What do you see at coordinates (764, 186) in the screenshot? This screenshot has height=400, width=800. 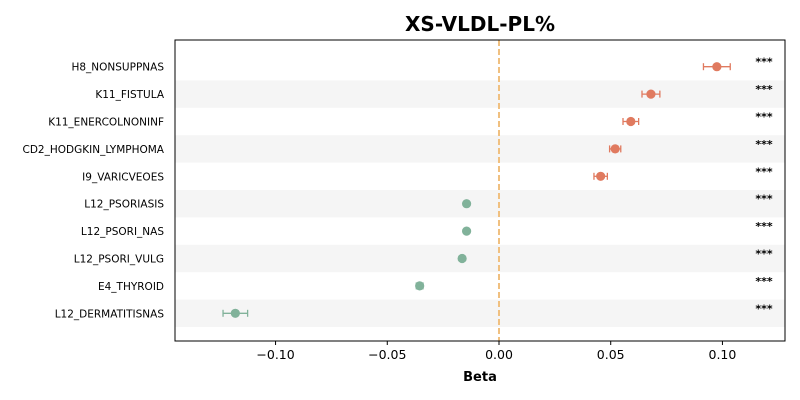 I see `significance-labels: *** *** *** *** *** *** *** *** *** ***` at bounding box center [764, 186].